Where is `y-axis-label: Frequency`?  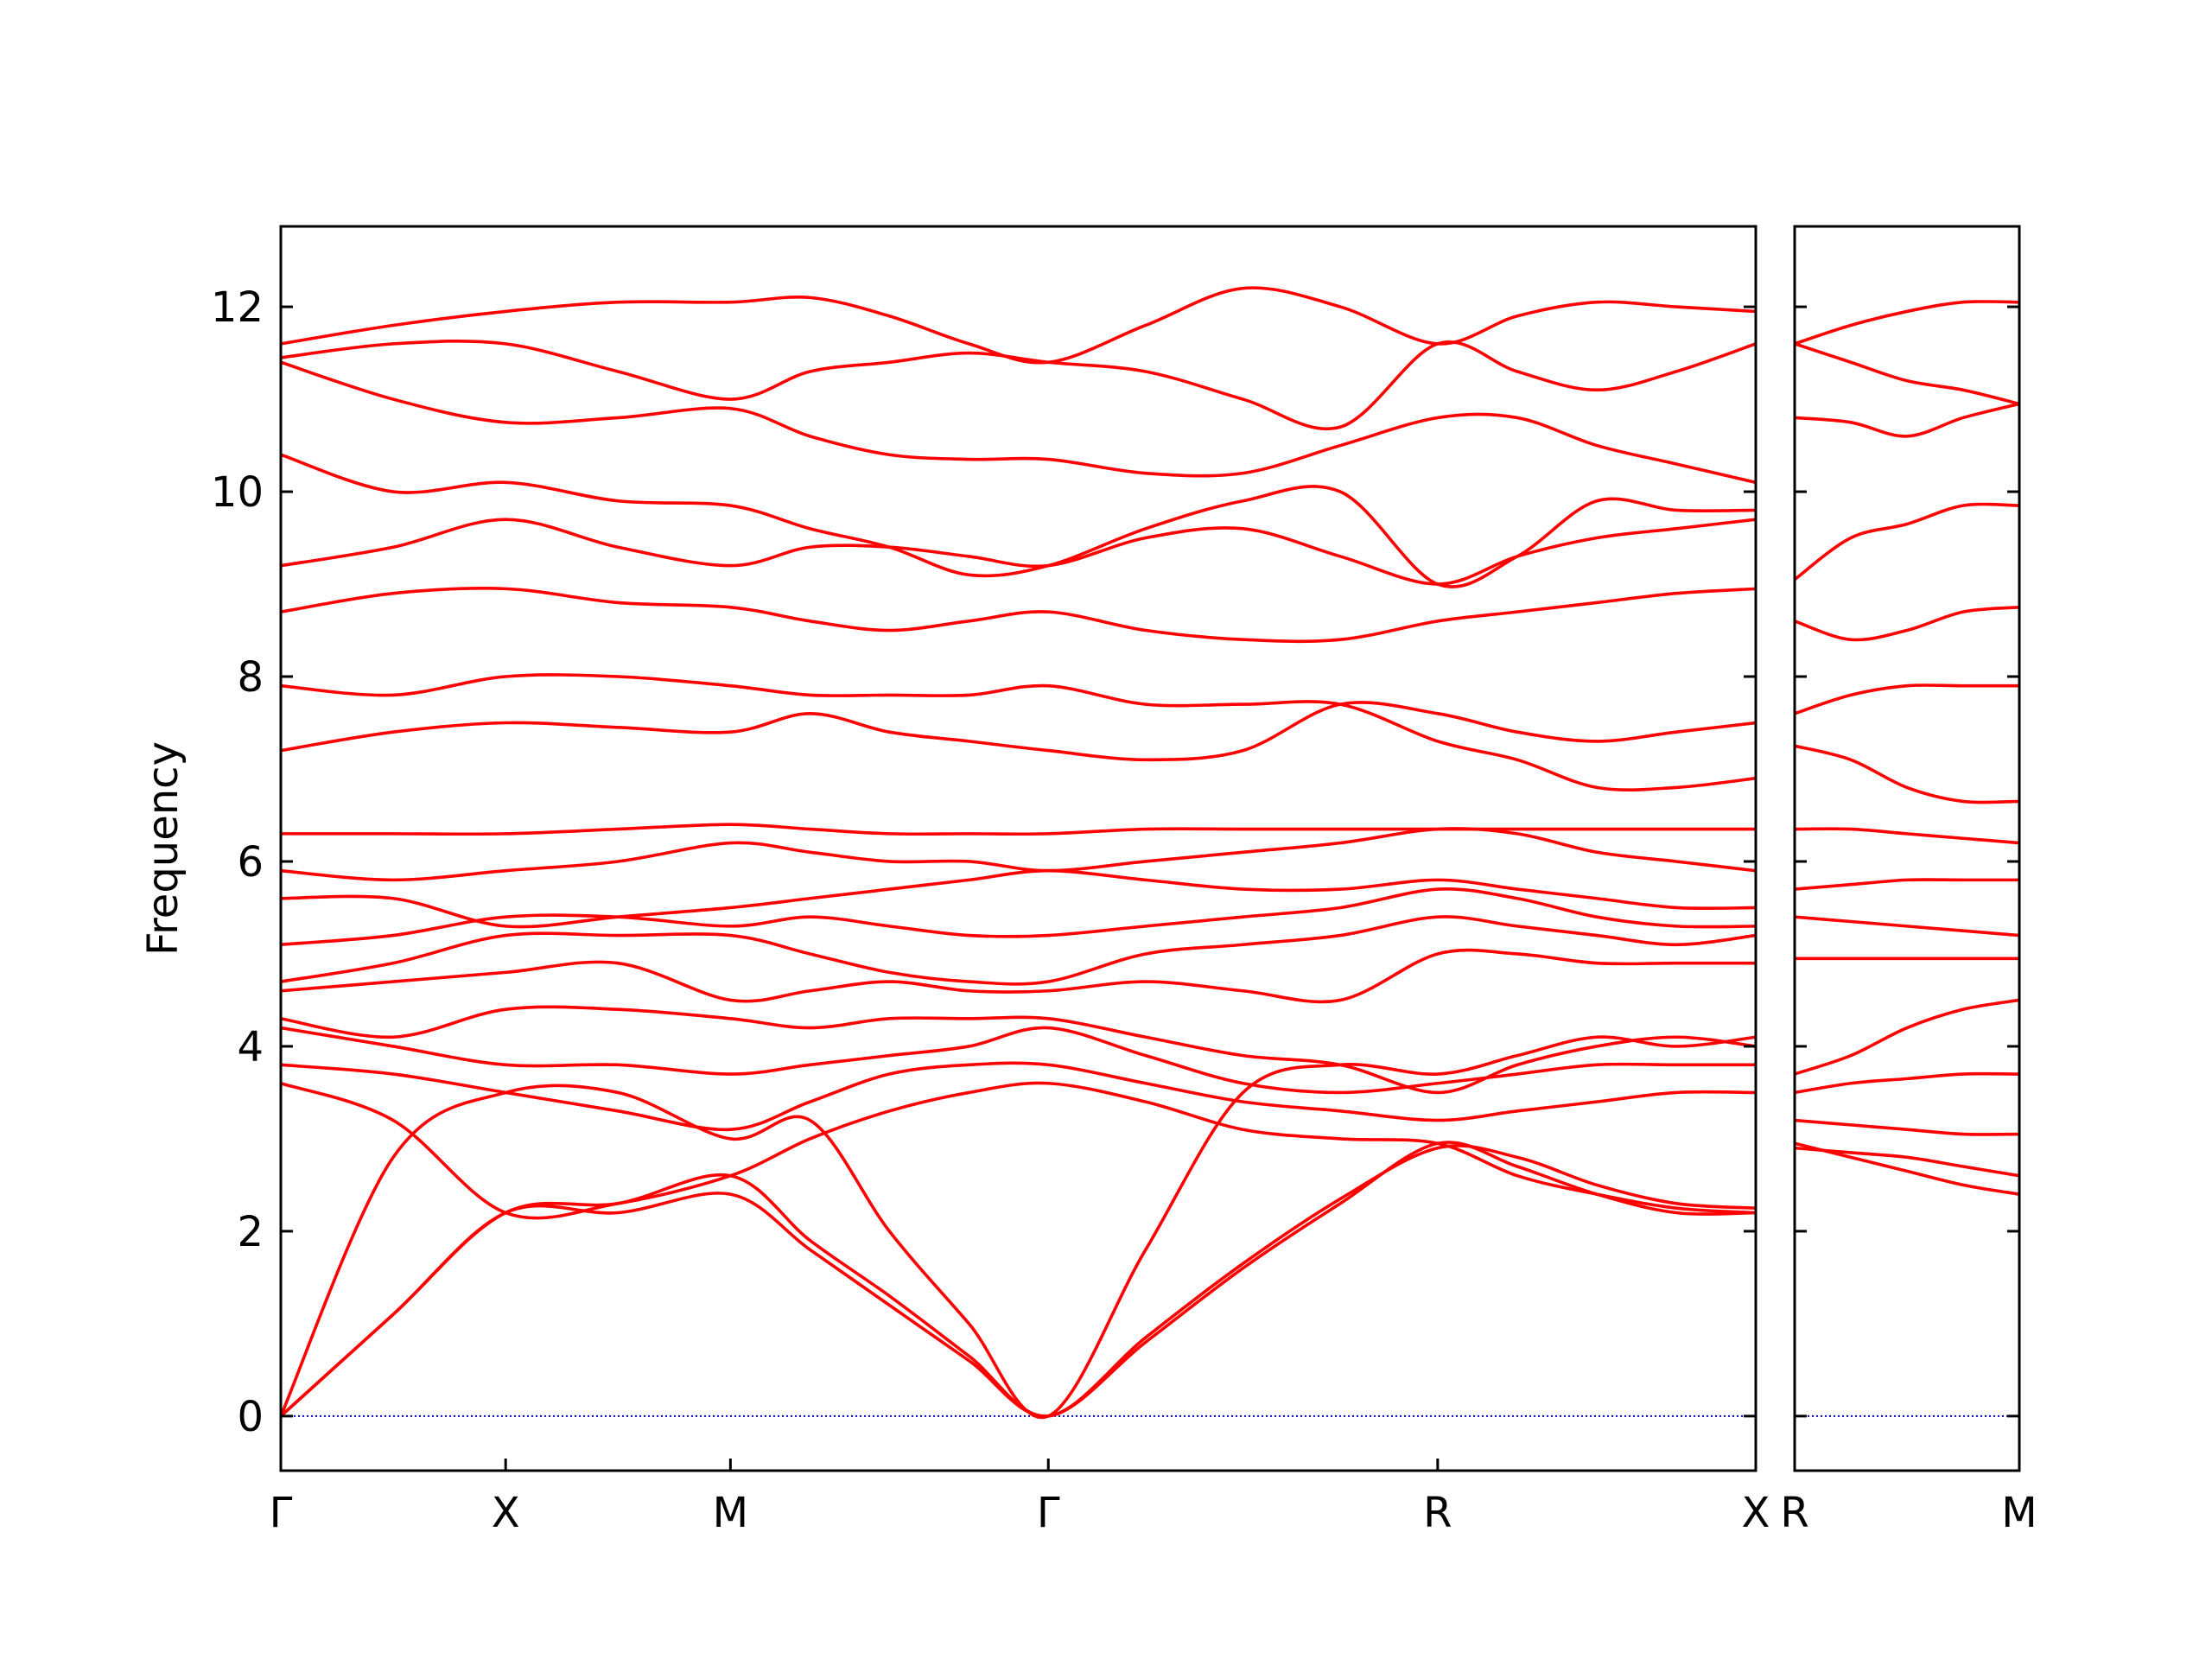 y-axis-label: Frequency is located at coordinates (163, 848).